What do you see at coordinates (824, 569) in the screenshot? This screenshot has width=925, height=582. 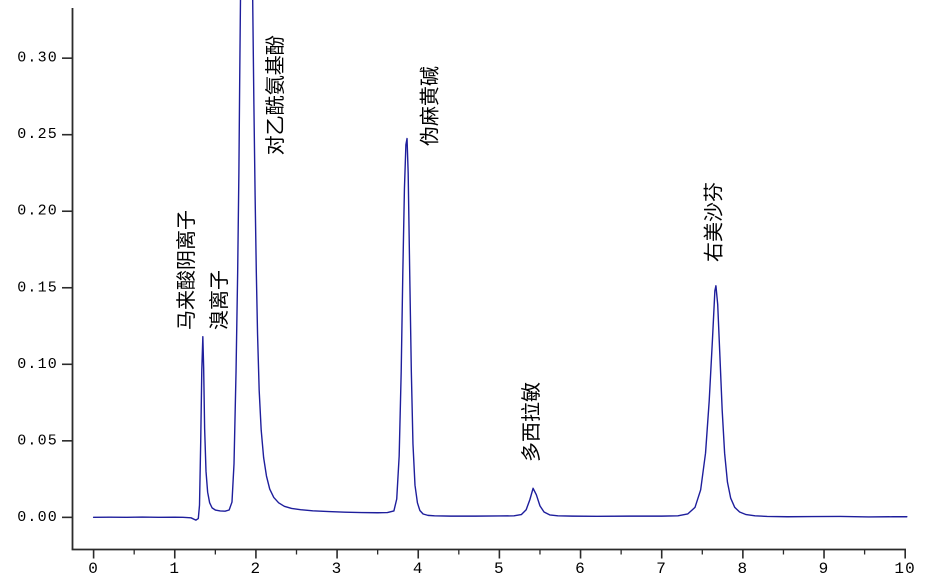 I see `x-tick-label: 9` at bounding box center [824, 569].